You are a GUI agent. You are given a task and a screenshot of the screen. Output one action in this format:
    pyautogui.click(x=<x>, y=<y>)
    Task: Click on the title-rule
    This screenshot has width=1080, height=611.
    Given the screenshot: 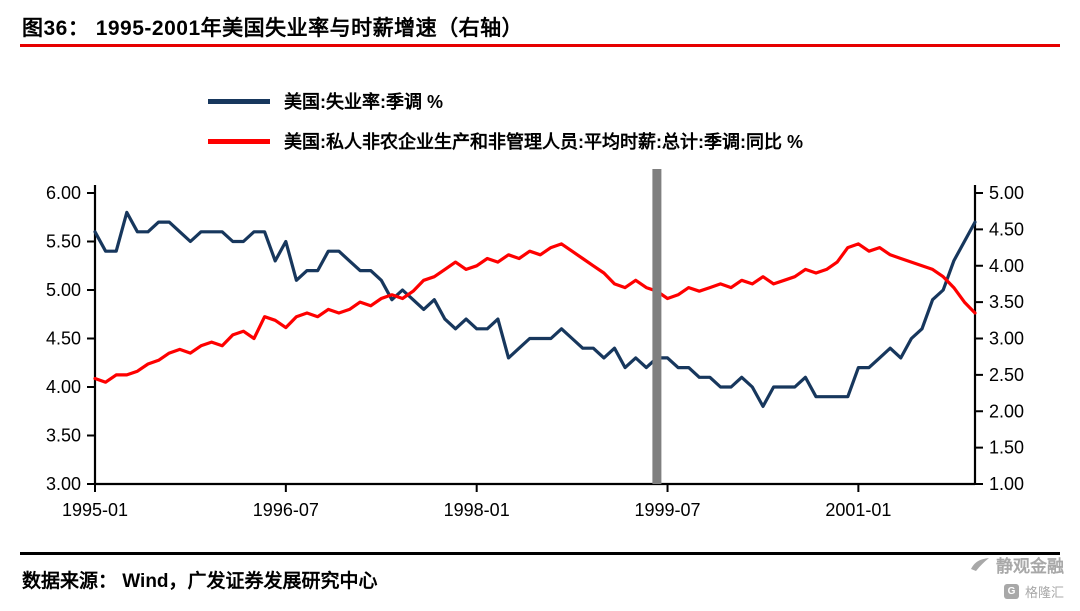 What is the action you would take?
    pyautogui.click(x=540, y=45)
    